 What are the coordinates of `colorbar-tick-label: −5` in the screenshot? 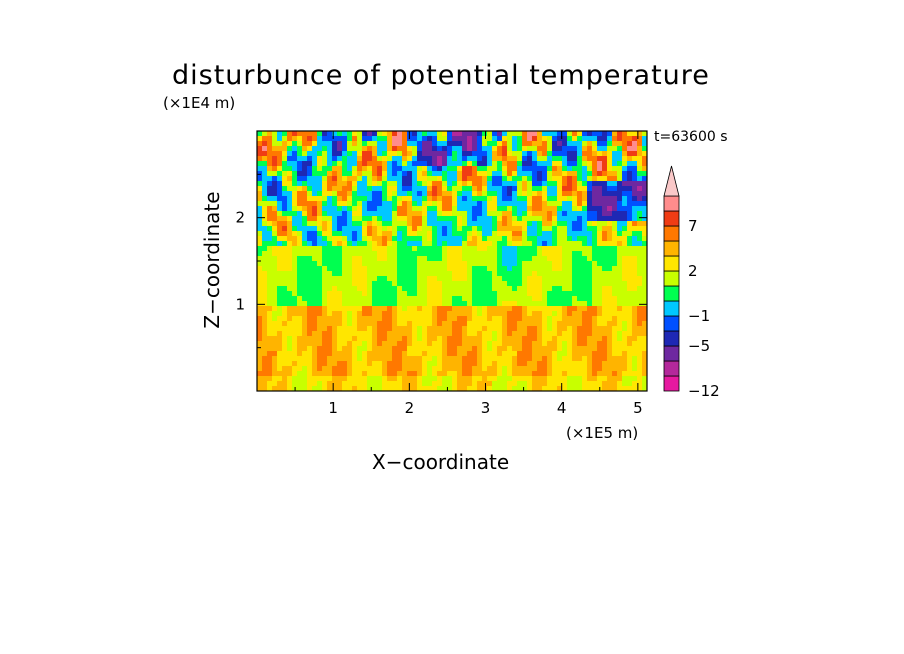 It's located at (699, 346).